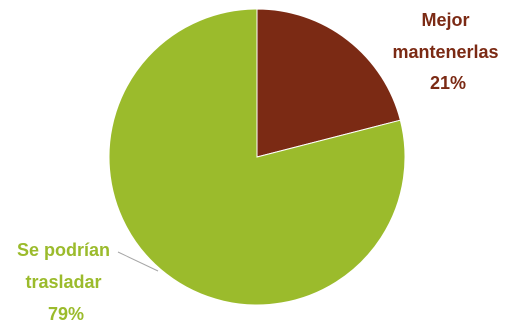 This screenshot has width=523, height=329. Describe the element at coordinates (63, 250) in the screenshot. I see `slice-label-trasladar-line1: Se podrían` at that location.